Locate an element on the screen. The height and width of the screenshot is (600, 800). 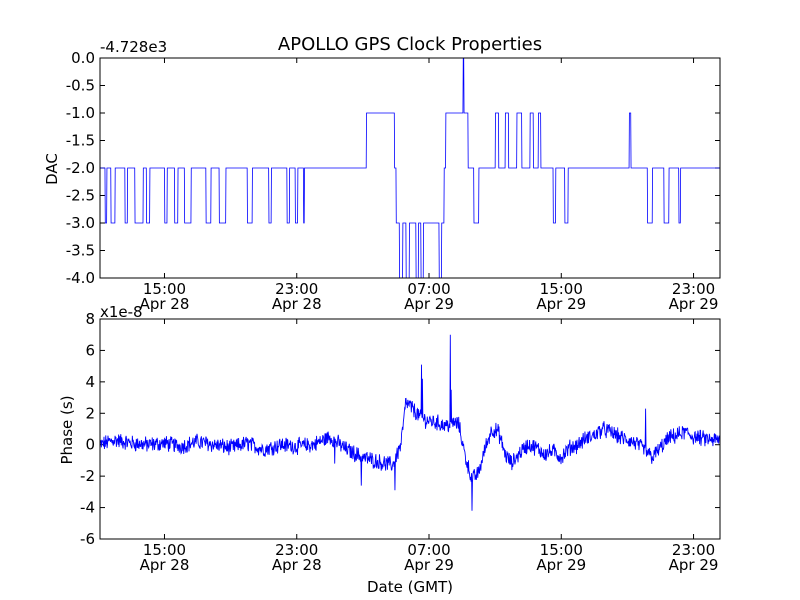
top-y-axis-title: DAC is located at coordinates (52, 169).